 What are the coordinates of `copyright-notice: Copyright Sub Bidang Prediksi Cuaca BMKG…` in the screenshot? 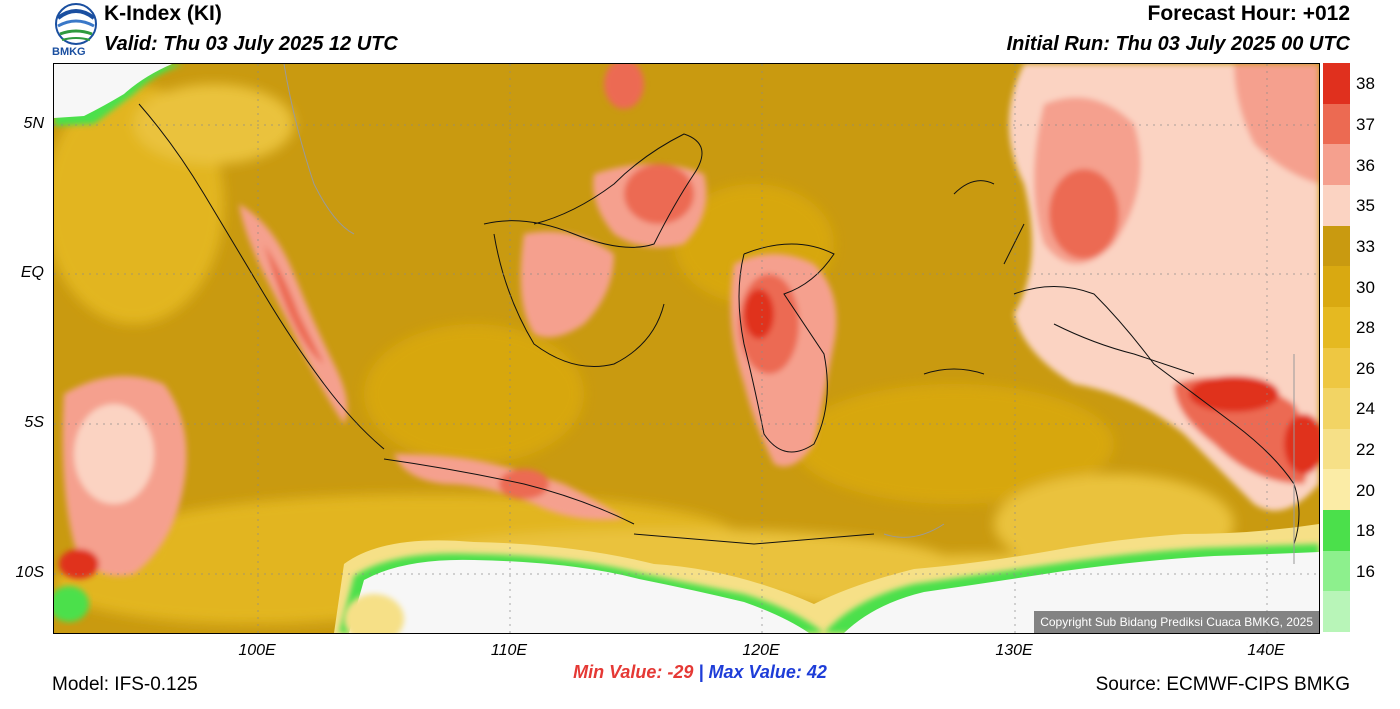 It's located at (1176, 622).